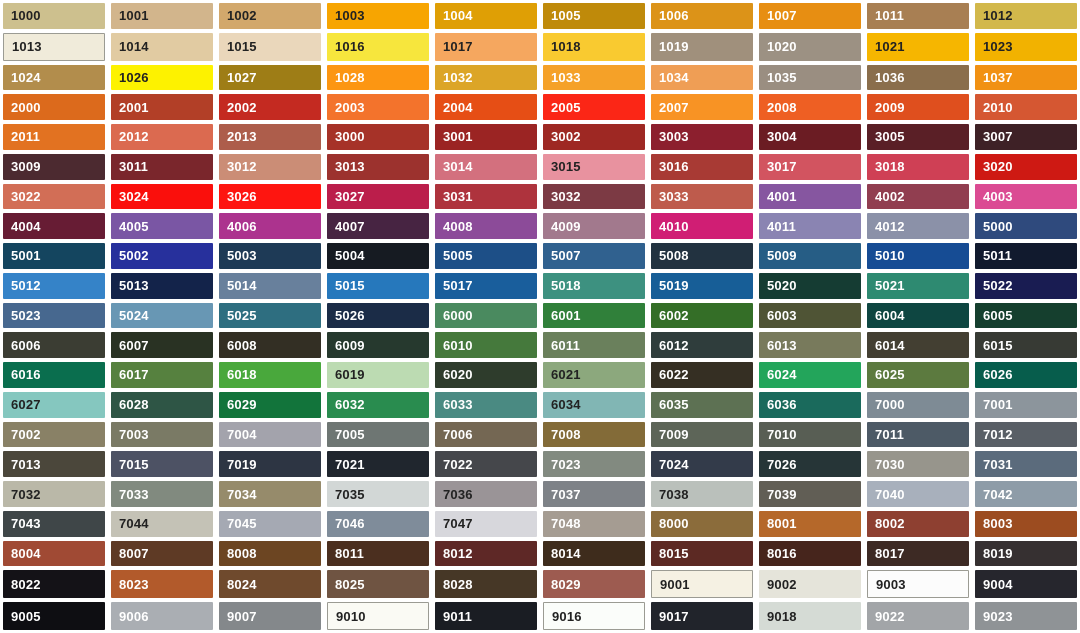 The height and width of the screenshot is (633, 1080). I want to click on swatch-7035: 7035, so click(378, 494).